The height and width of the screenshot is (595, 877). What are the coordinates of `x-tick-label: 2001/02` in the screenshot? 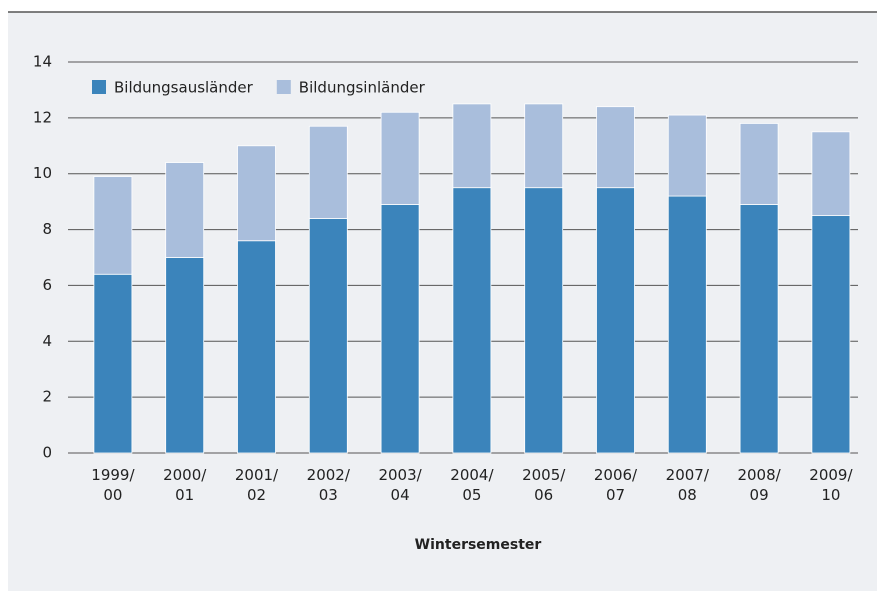 It's located at (257, 485).